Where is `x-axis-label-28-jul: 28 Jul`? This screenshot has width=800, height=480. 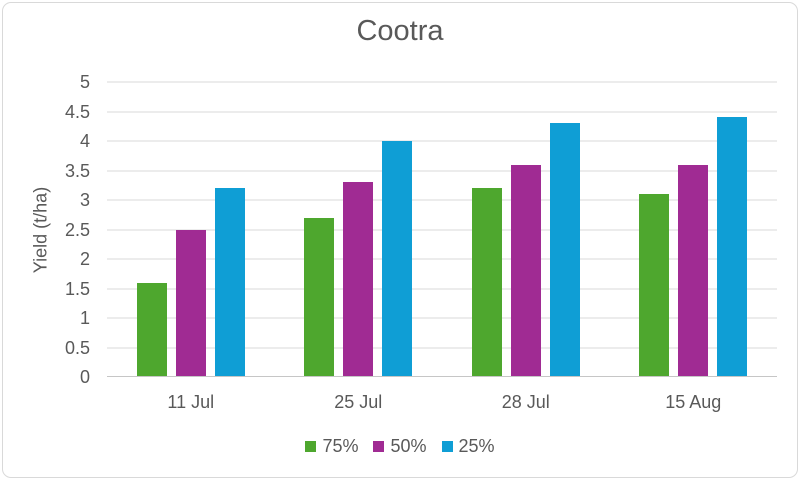
x-axis-label-28-jul: 28 Jul is located at coordinates (525, 402).